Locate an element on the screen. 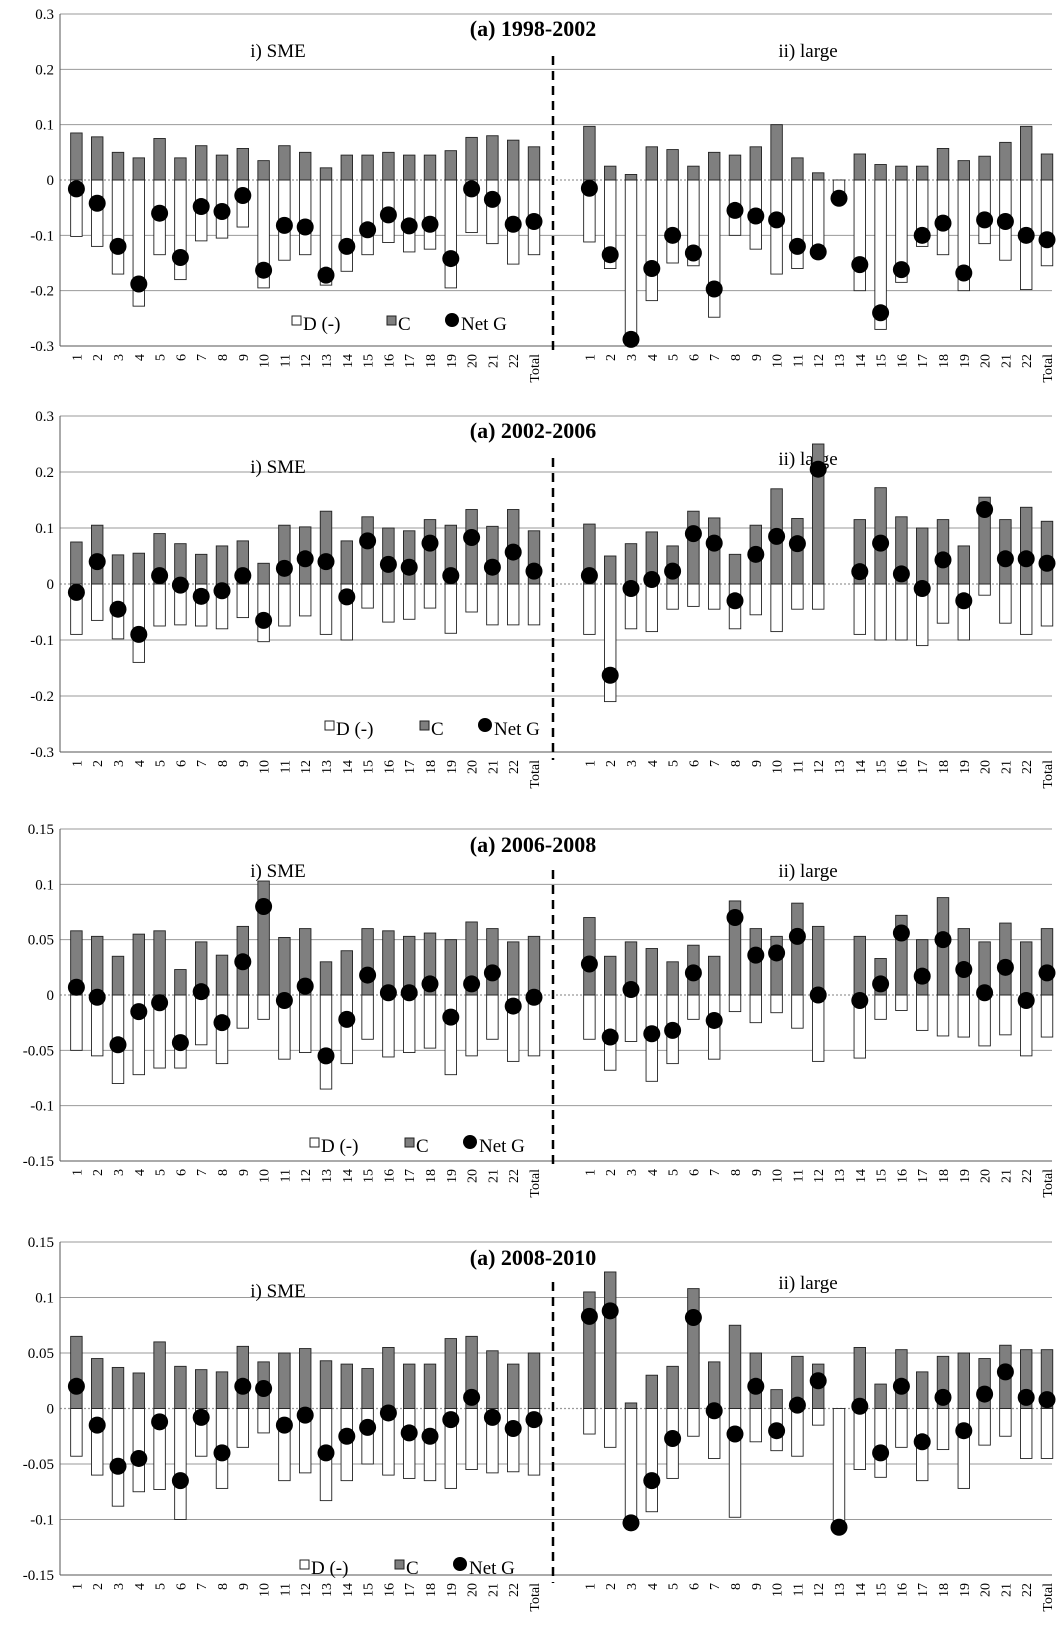 Image resolution: width=1058 pixels, height=1641 pixels. x-tick-label: 19 is located at coordinates (452, 767).